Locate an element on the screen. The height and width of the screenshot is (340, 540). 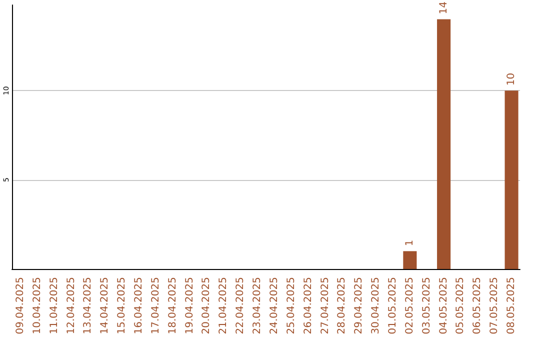
data-label: 1 is located at coordinates (410, 243).